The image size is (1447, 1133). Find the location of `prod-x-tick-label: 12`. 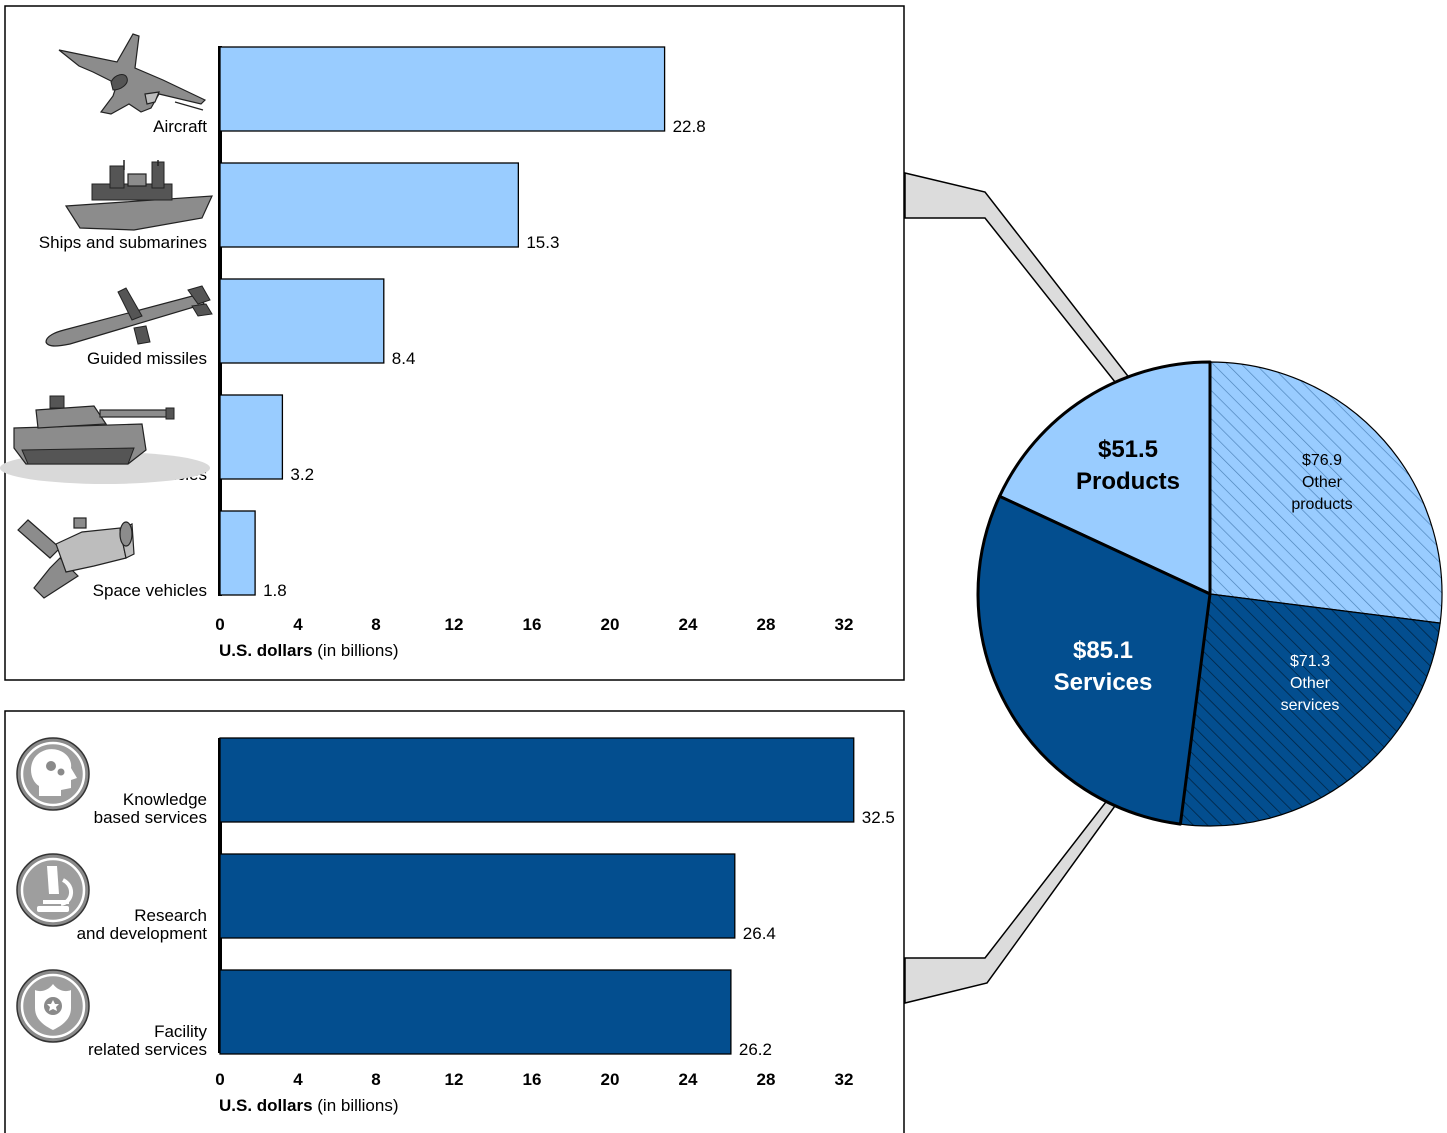

prod-x-tick-label: 12 is located at coordinates (454, 624).